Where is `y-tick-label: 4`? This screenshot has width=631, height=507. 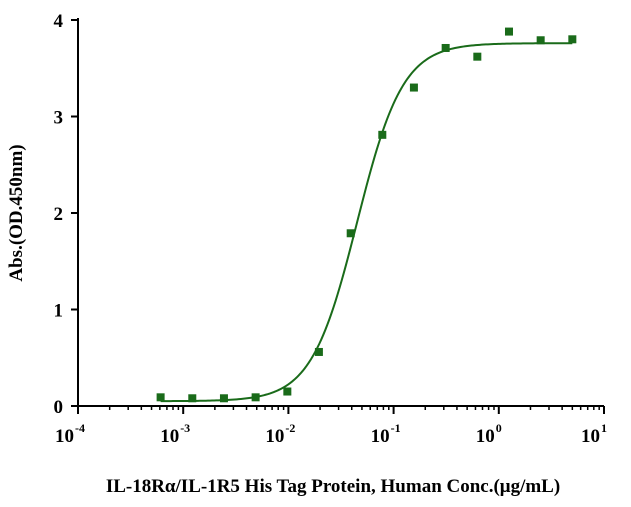 y-tick-label: 4 is located at coordinates (59, 21).